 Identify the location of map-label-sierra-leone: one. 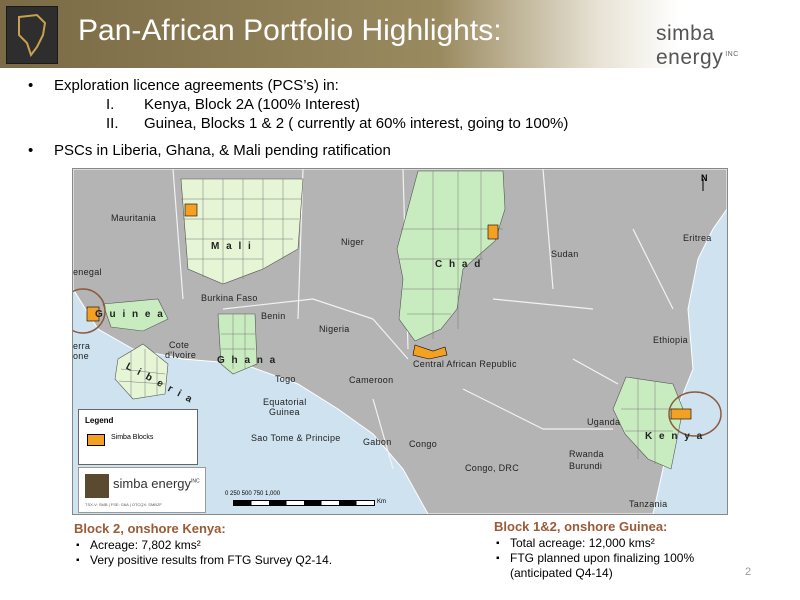
(81, 356).